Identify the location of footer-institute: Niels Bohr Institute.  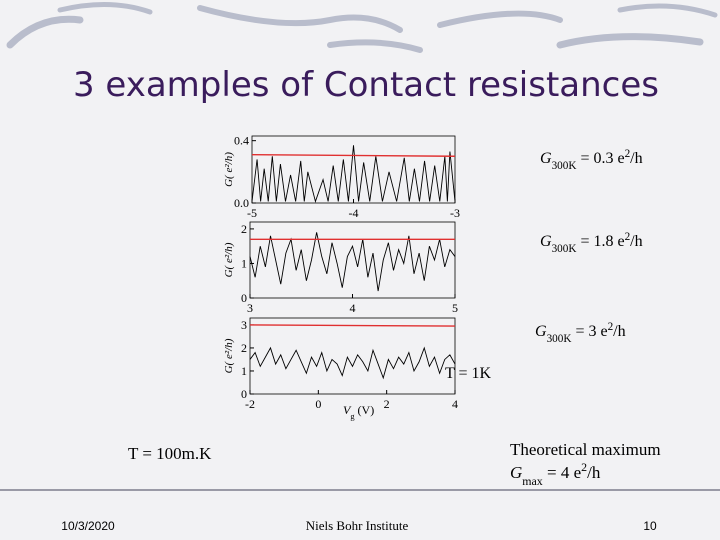
(357, 525).